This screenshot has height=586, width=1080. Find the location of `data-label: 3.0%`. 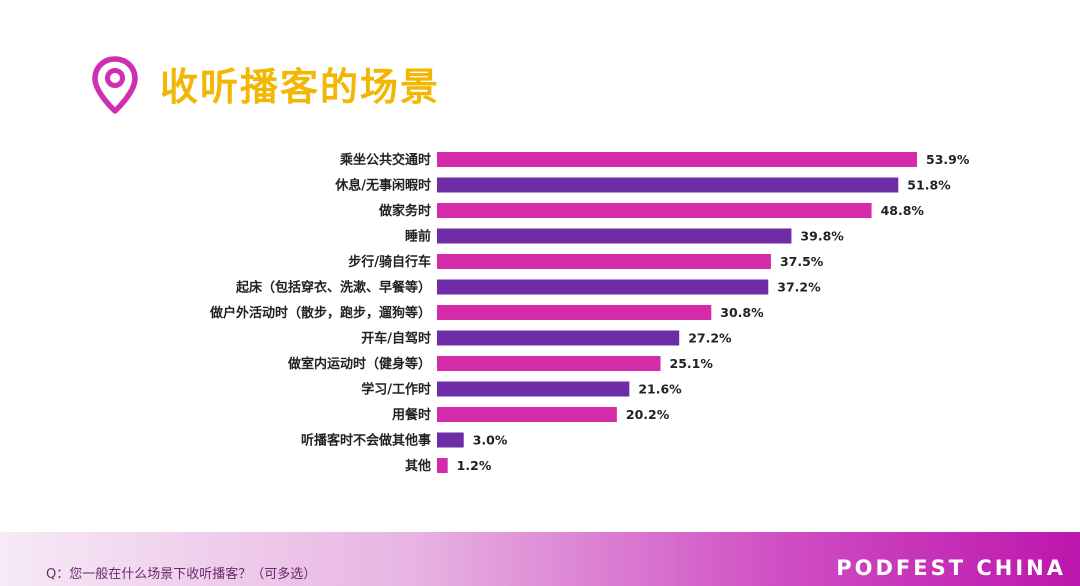

data-label: 3.0% is located at coordinates (490, 440).